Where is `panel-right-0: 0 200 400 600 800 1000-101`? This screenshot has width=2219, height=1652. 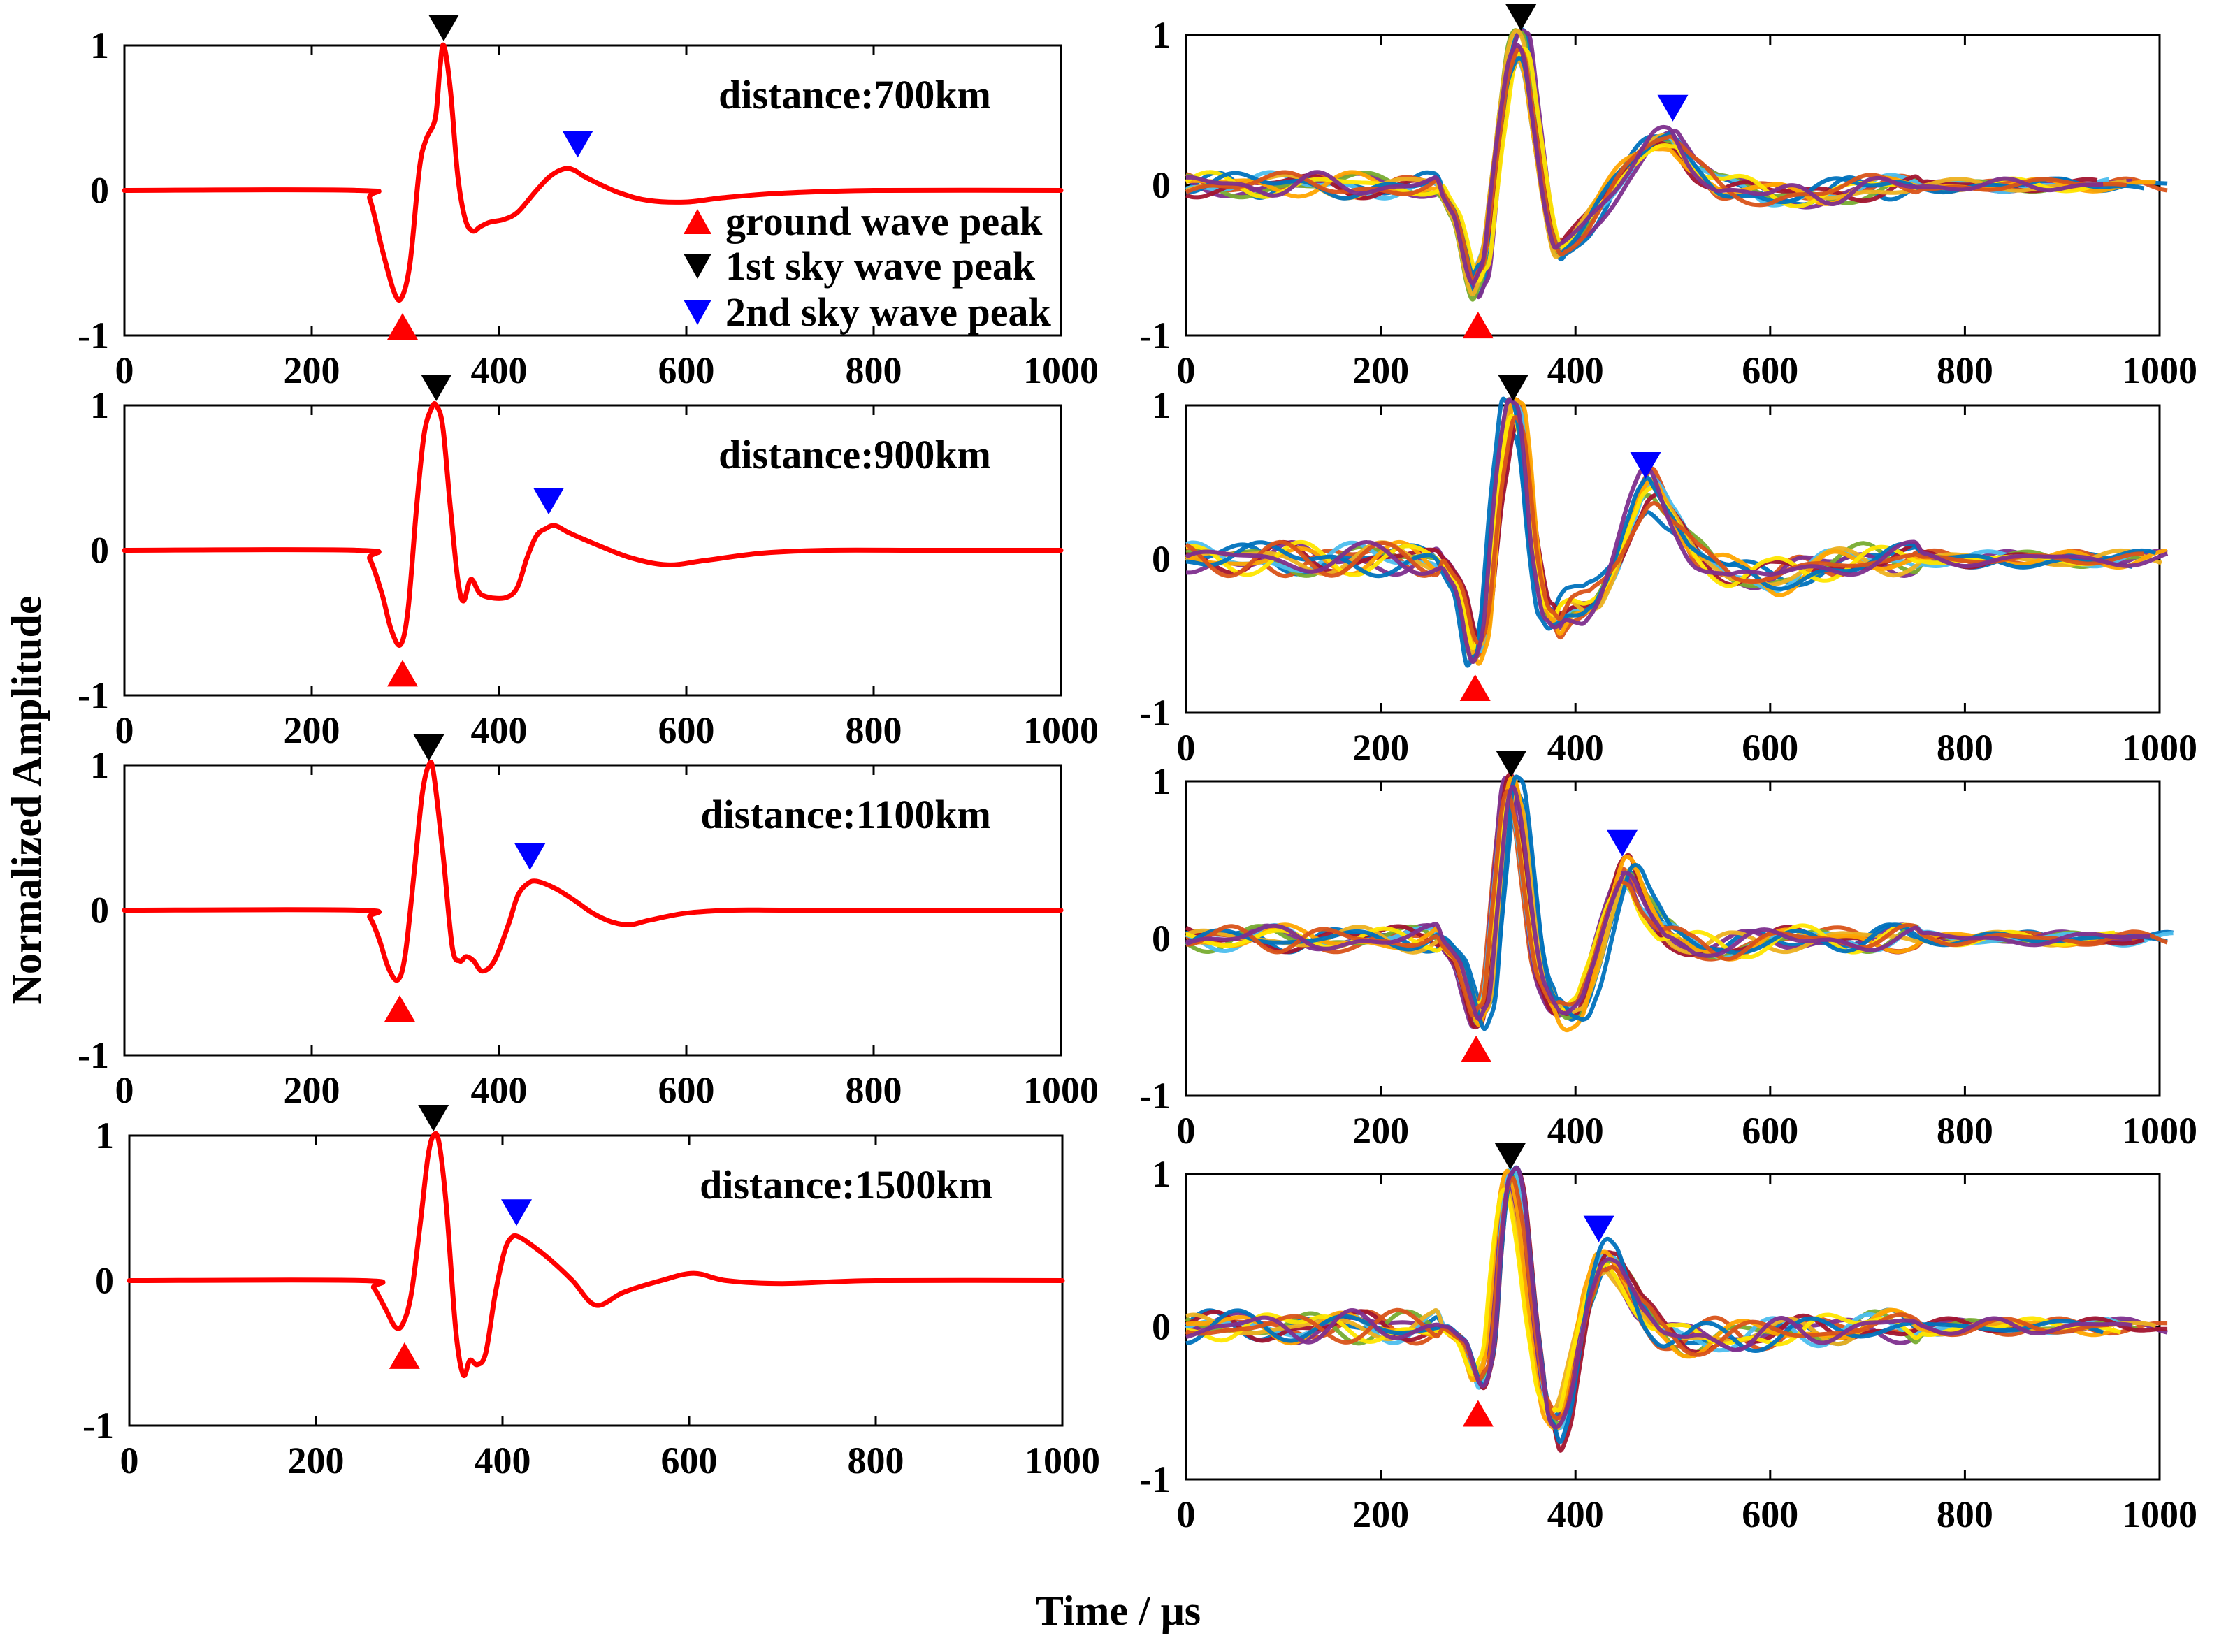
panel-right-0: 0 200 400 600 800 1000-101 is located at coordinates (1668, 198).